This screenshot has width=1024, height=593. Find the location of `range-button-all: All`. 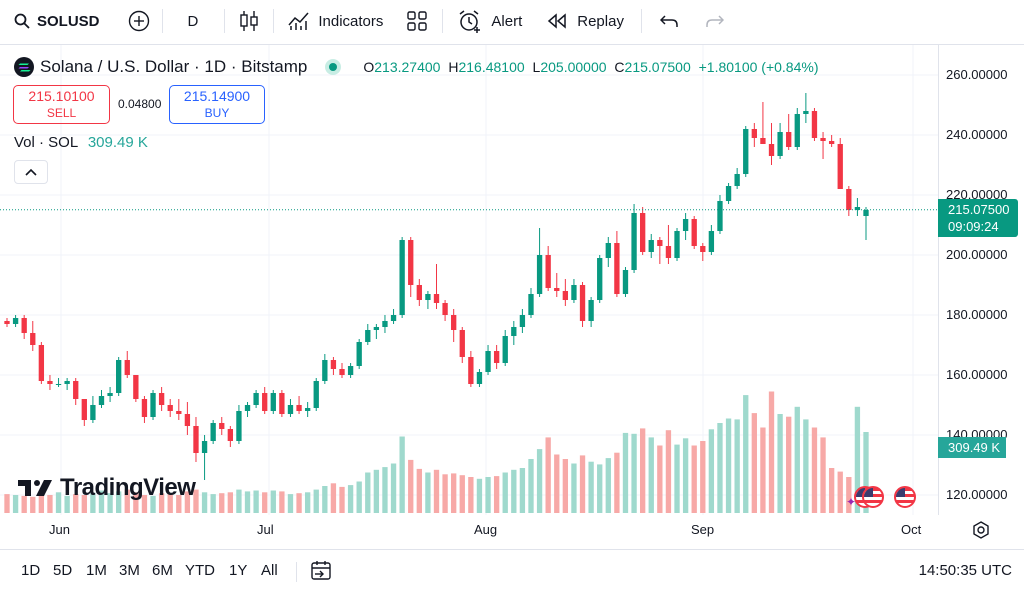

range-button-all: All is located at coordinates (269, 570).